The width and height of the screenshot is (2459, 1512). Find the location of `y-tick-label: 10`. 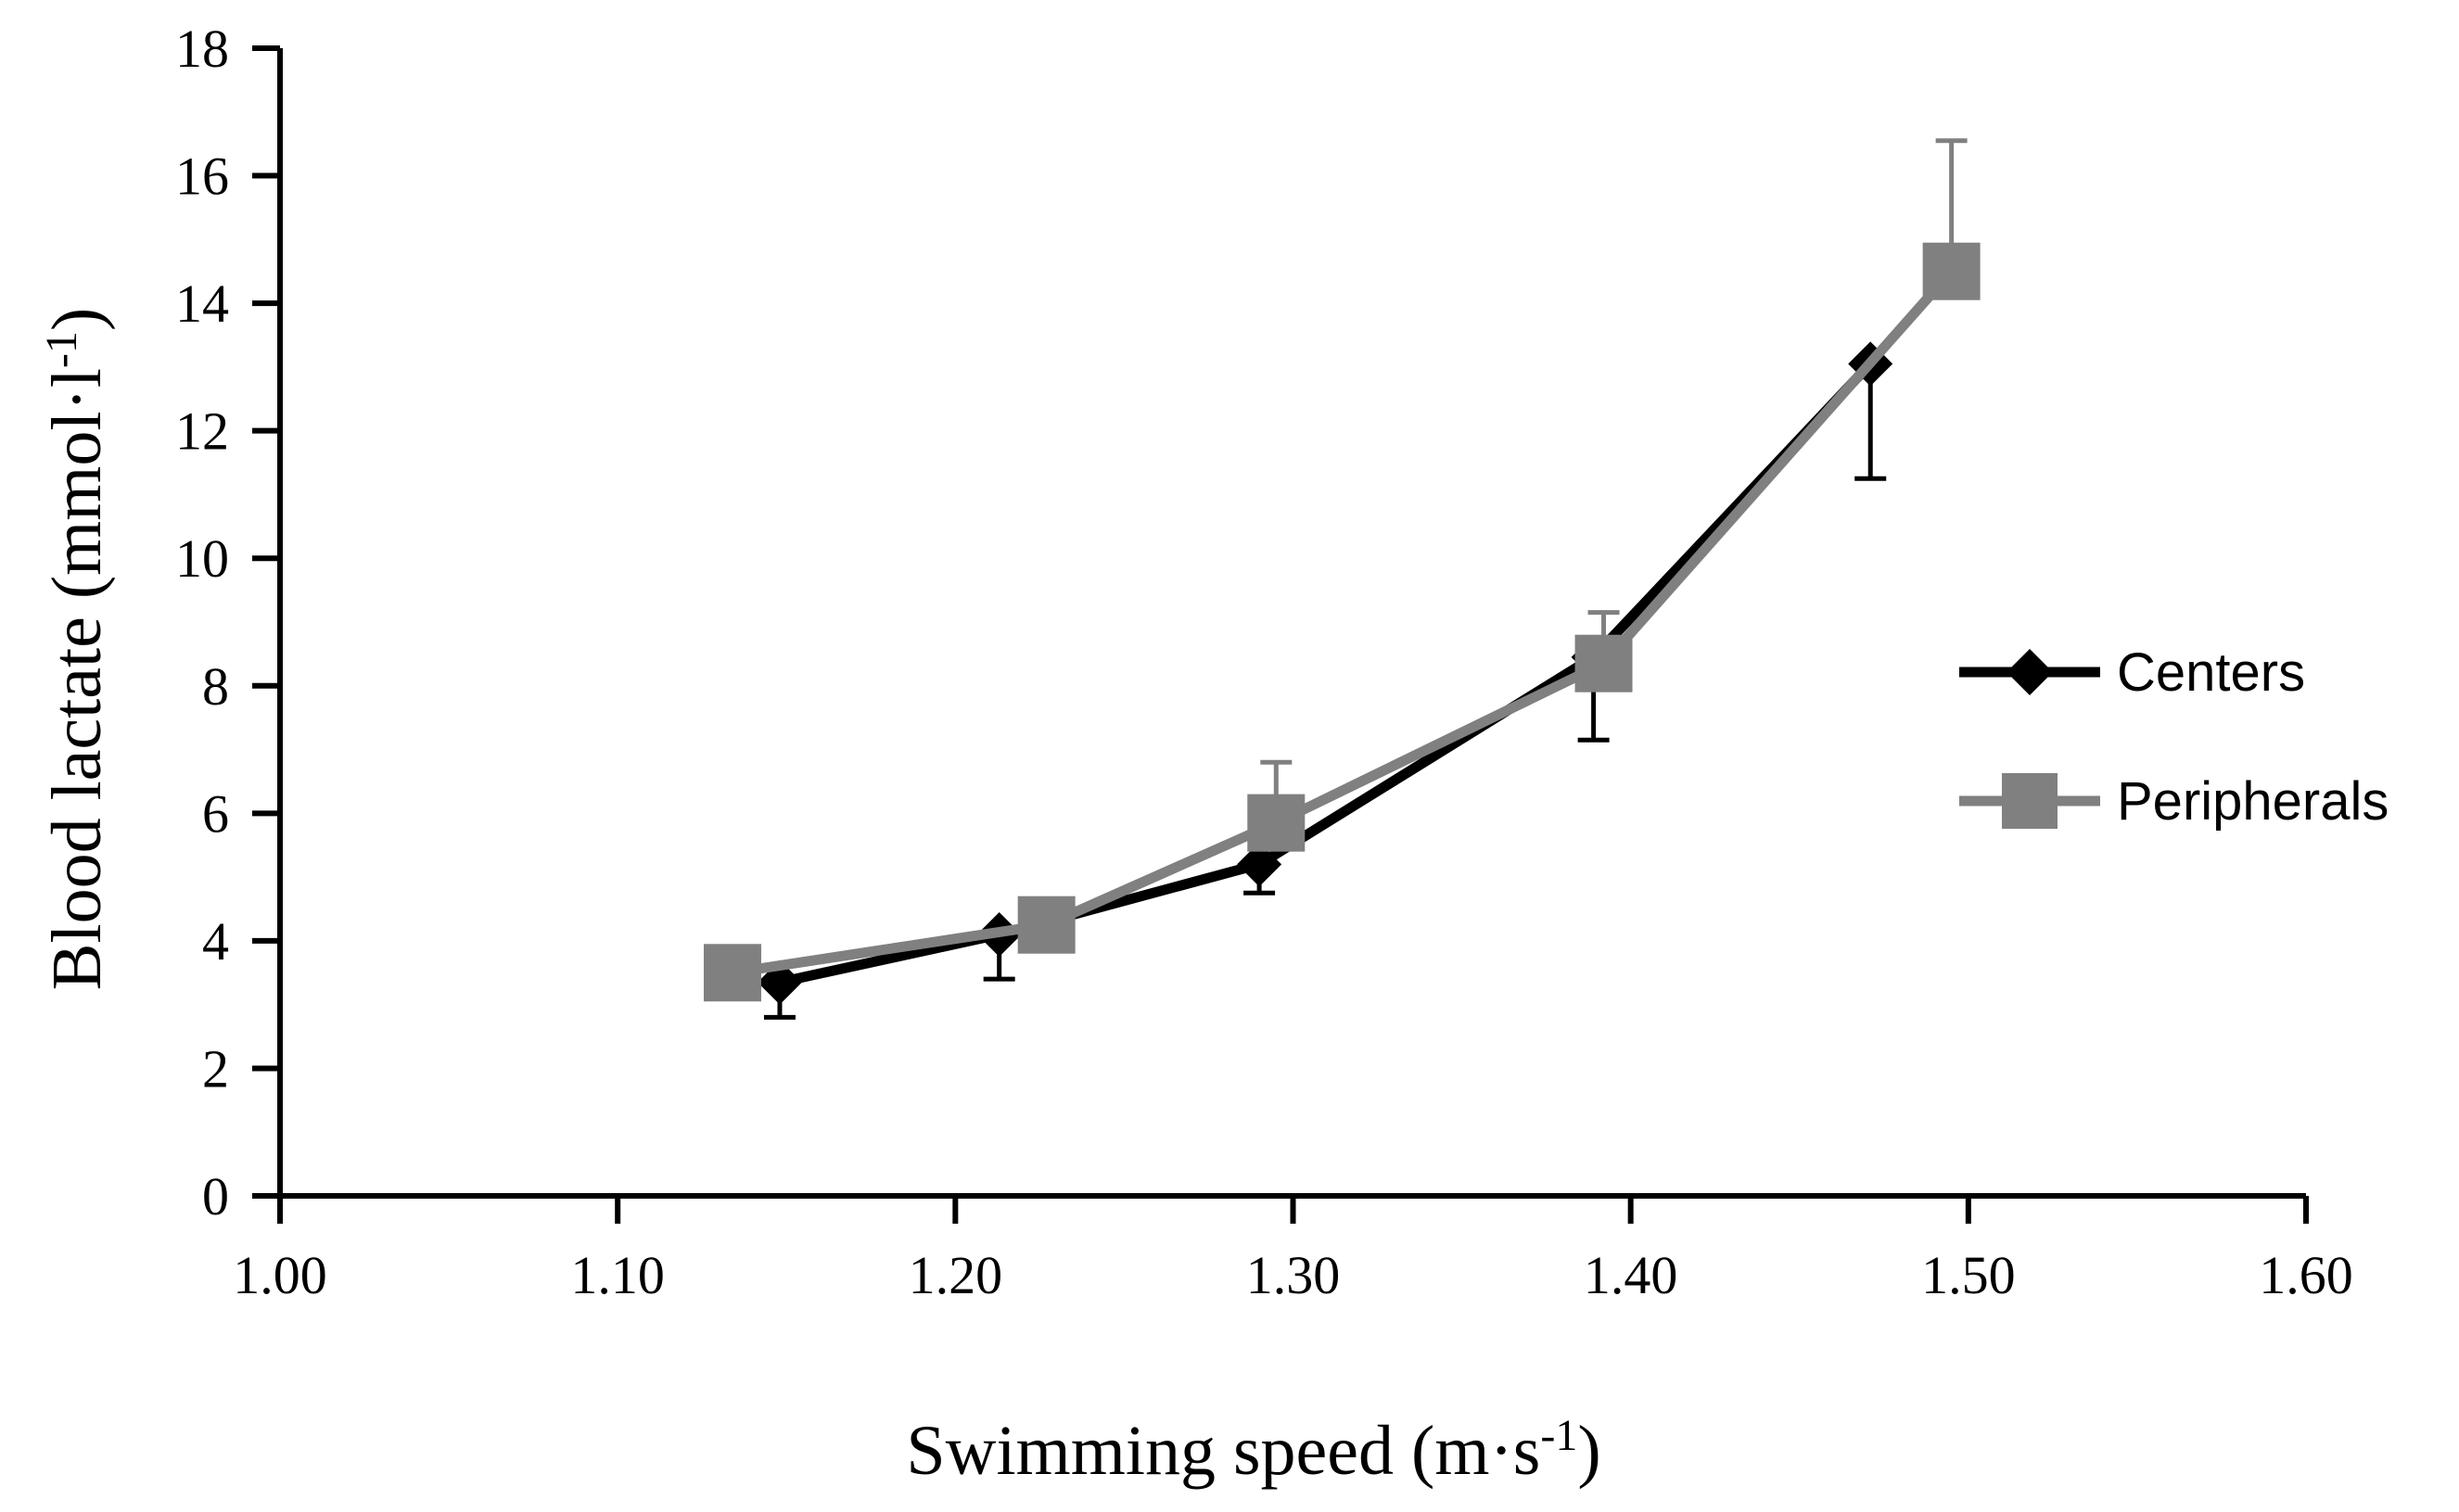

y-tick-label: 10 is located at coordinates (202, 558).